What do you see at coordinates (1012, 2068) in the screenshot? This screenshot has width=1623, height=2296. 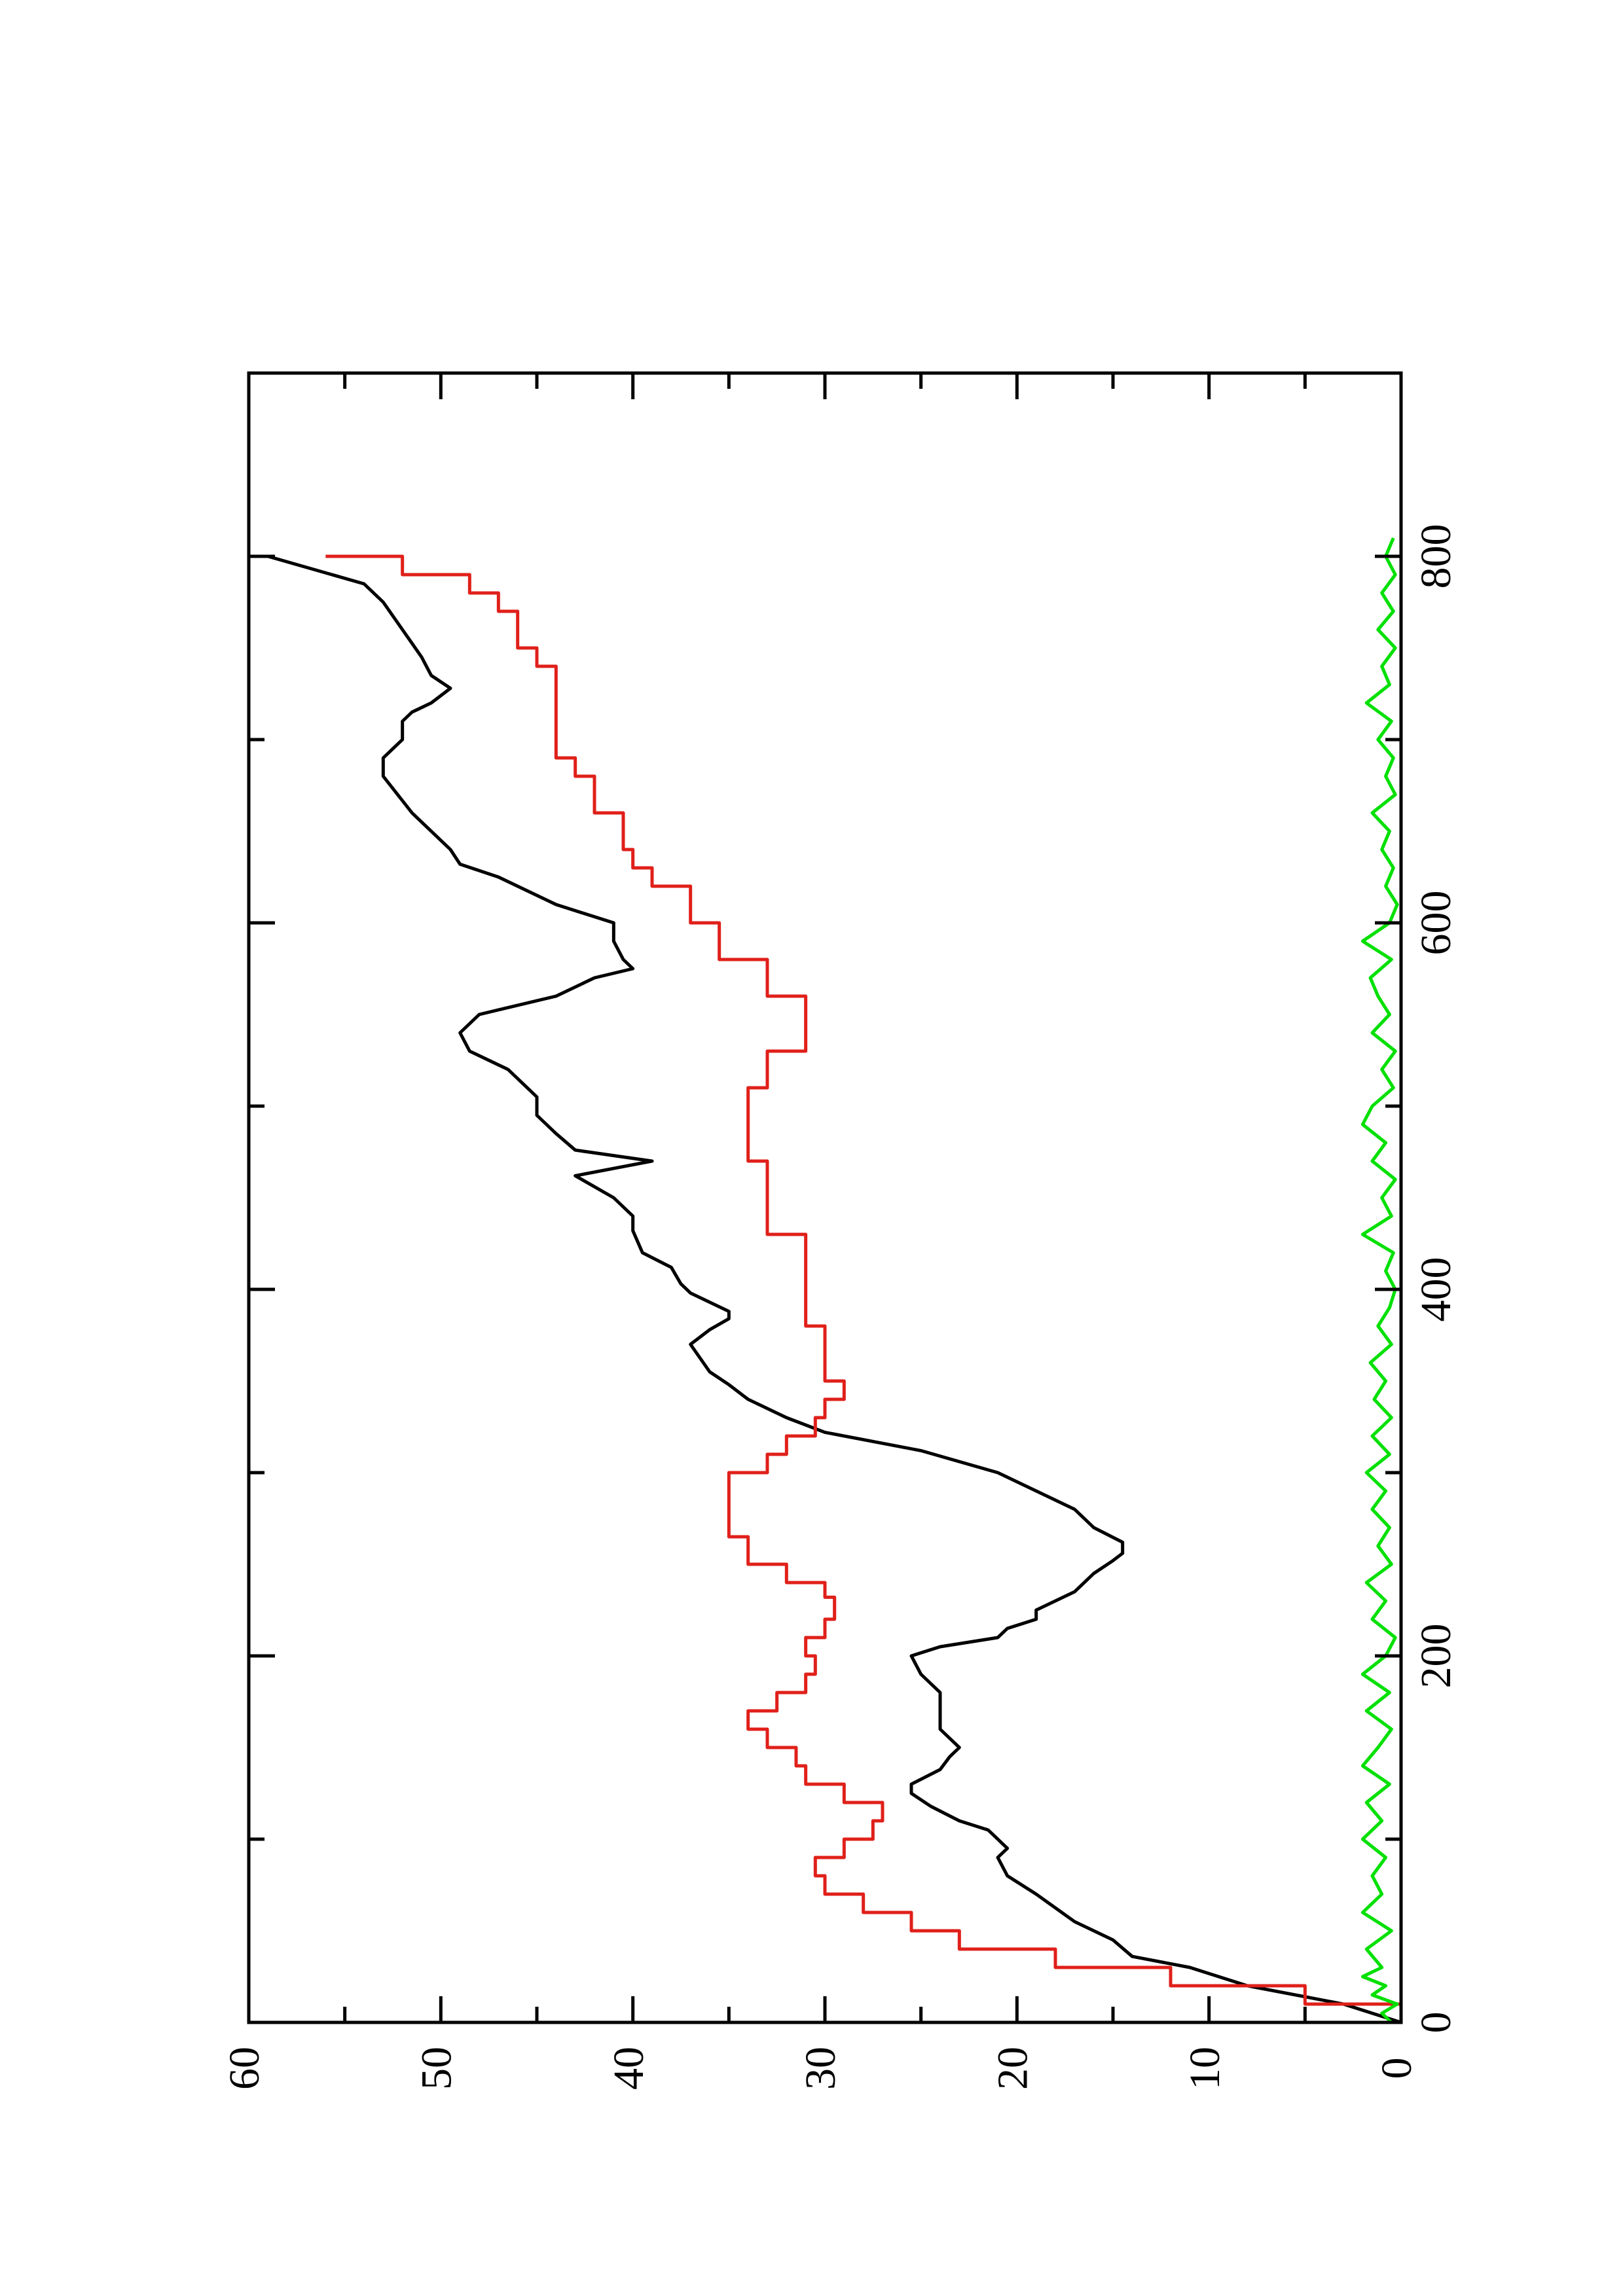 I see `y-tick-label: 20` at bounding box center [1012, 2068].